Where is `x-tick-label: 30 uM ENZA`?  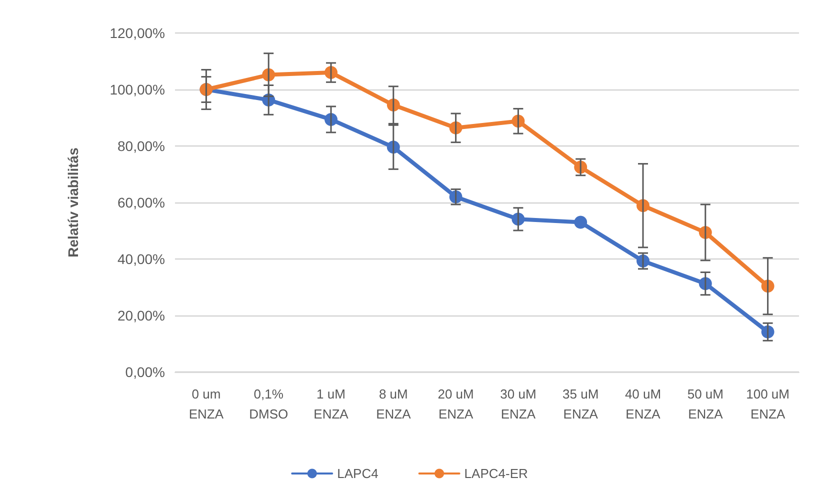
x-tick-label: 30 uM ENZA is located at coordinates (518, 404).